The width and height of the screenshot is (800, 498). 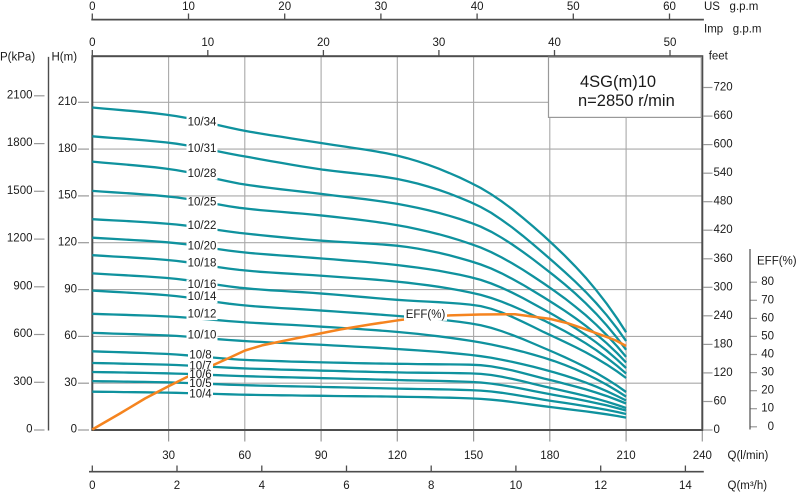 I want to click on svg-text: Q(m³/h), so click(x=748, y=486).